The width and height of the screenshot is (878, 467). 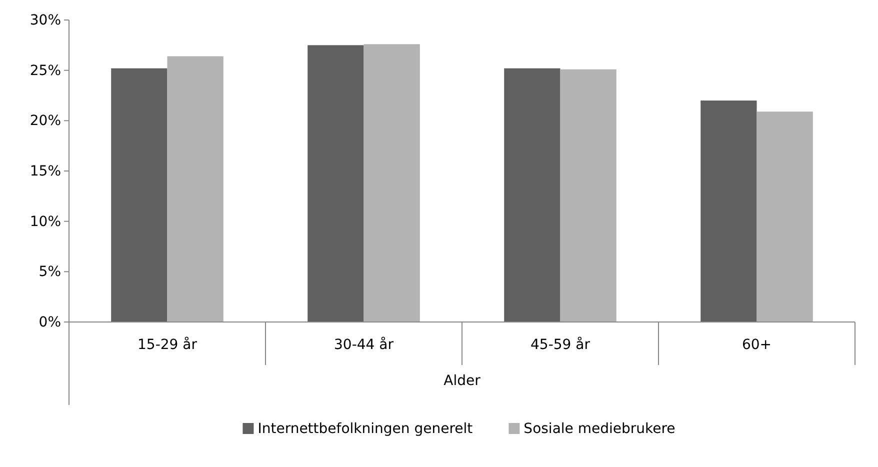 What do you see at coordinates (45, 121) in the screenshot?
I see `y-tick-label: 20%` at bounding box center [45, 121].